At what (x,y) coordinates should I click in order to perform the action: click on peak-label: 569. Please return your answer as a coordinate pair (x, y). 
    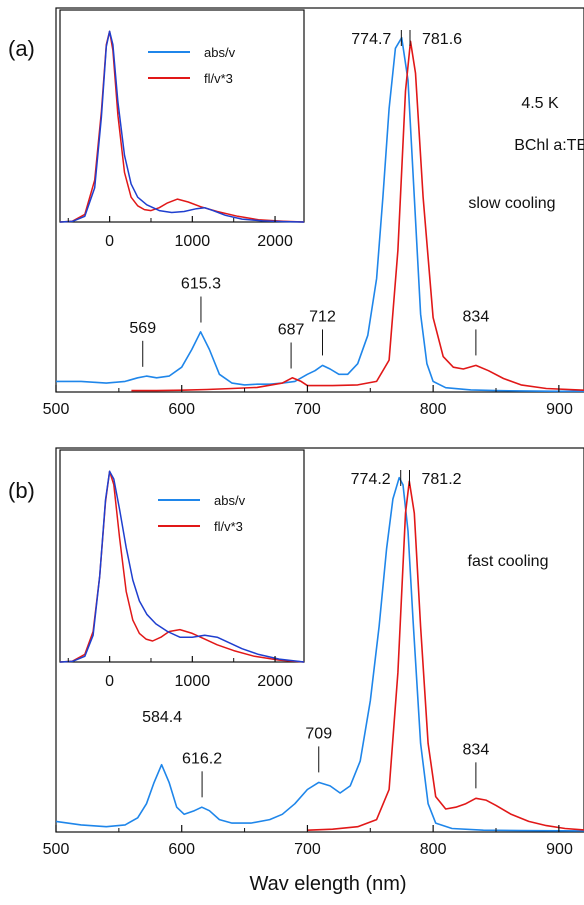
    Looking at the image, I should click on (142, 328).